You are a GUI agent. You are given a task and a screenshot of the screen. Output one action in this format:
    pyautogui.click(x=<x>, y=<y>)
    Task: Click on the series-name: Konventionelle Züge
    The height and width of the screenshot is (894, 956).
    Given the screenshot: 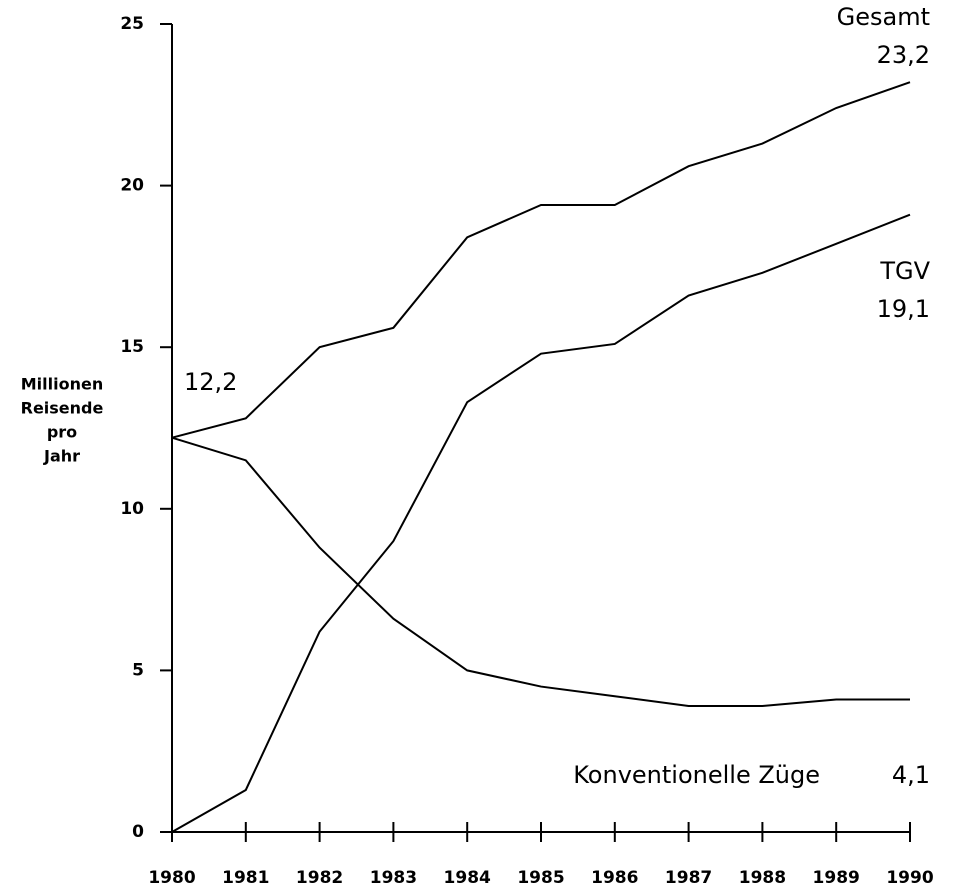 What is the action you would take?
    pyautogui.click(x=696, y=775)
    